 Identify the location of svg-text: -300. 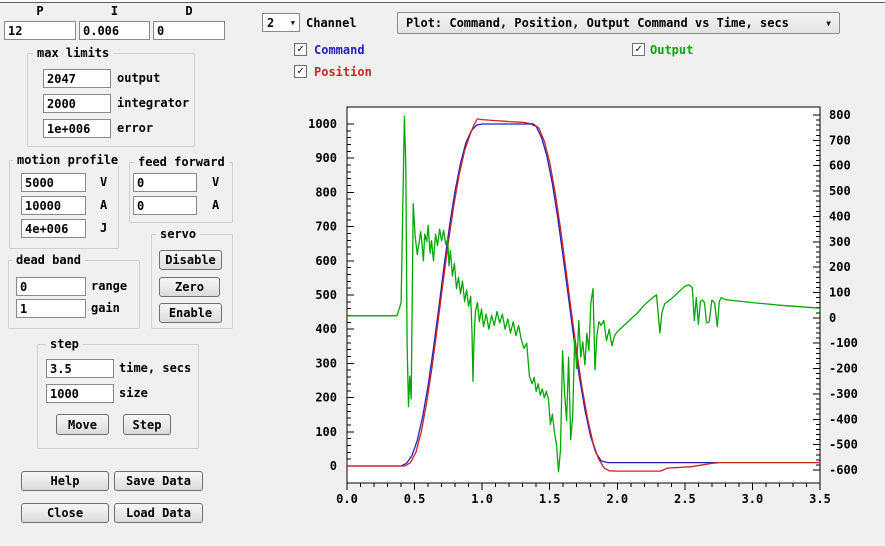
(843, 394).